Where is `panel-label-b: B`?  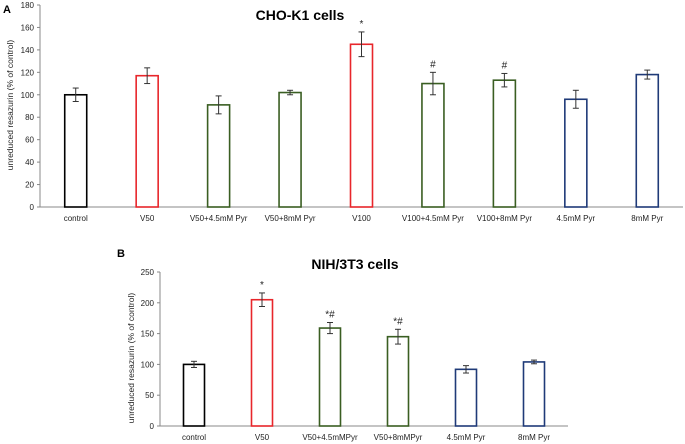
panel-label-b: B is located at coordinates (121, 254).